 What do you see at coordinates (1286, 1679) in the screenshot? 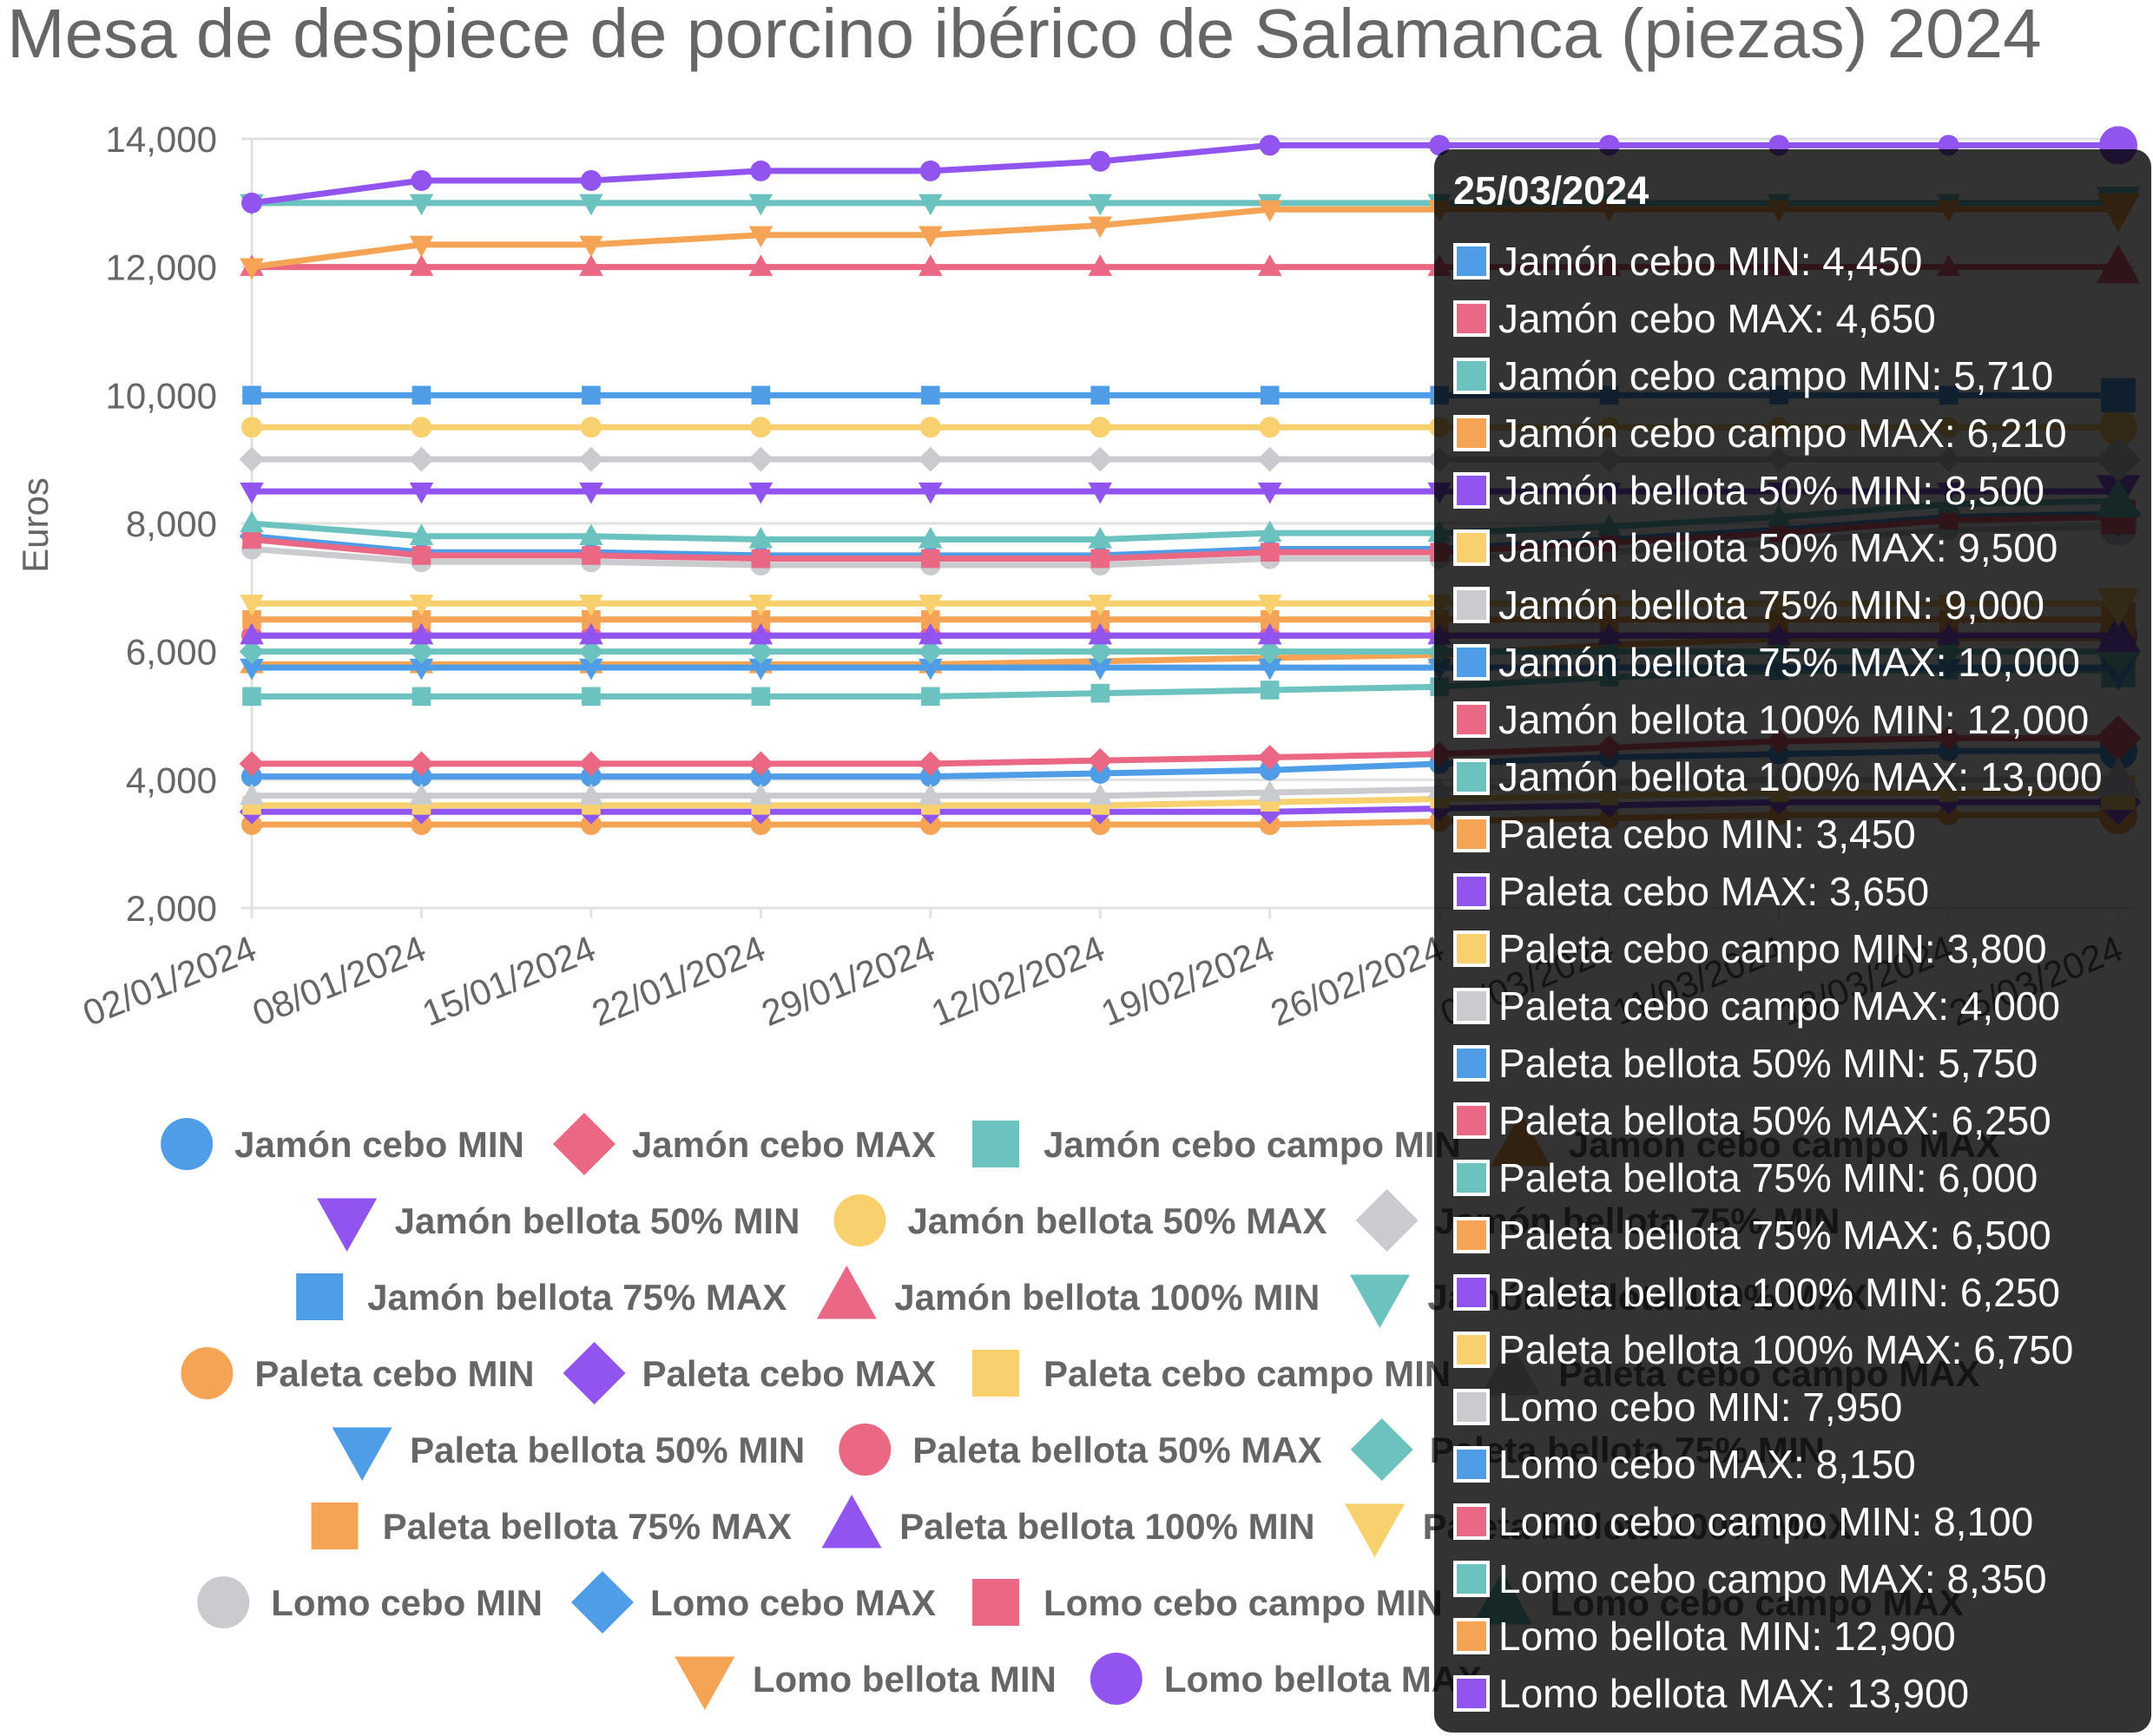
I see `legend-item: Lomo bellota MAX` at bounding box center [1286, 1679].